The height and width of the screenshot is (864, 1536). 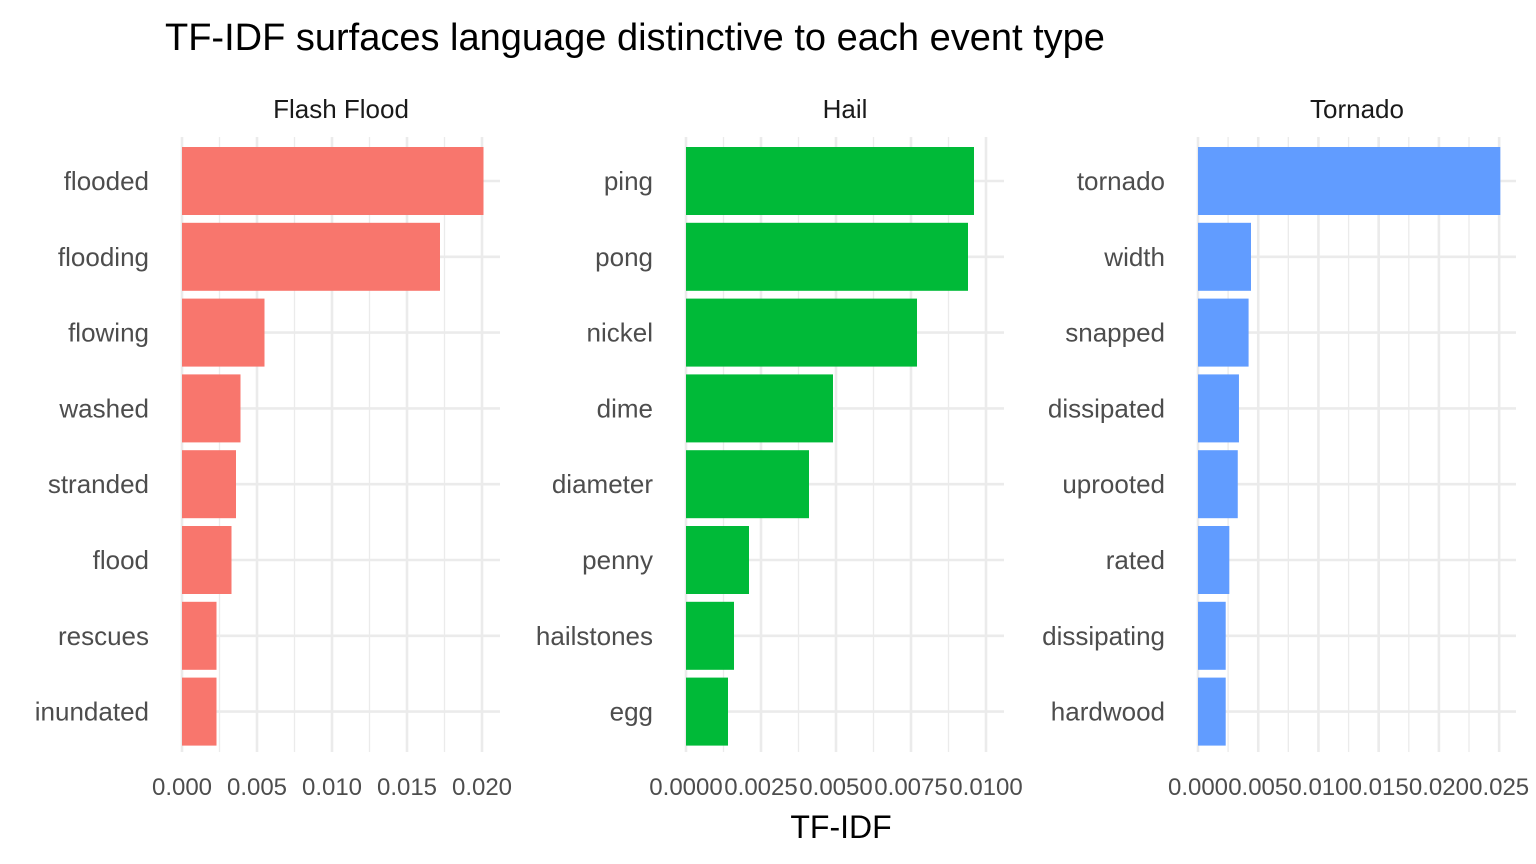 What do you see at coordinates (625, 408) in the screenshot?
I see `y-tick-label: dime` at bounding box center [625, 408].